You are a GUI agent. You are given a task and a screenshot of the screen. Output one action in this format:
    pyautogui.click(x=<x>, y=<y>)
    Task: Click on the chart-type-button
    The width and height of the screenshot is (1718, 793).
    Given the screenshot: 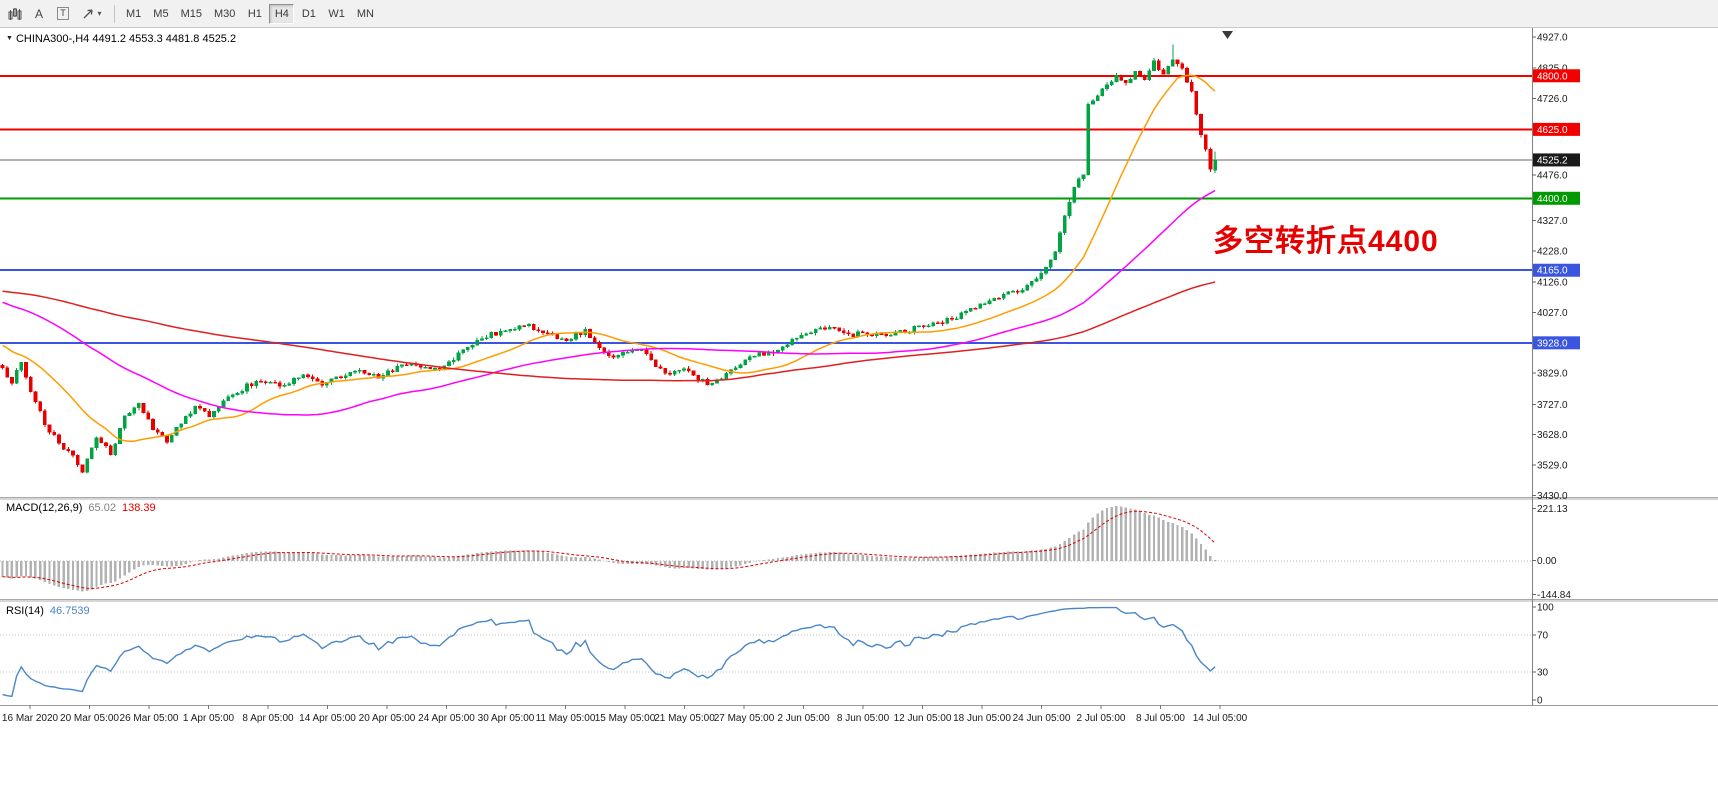 What is the action you would take?
    pyautogui.click(x=15, y=14)
    